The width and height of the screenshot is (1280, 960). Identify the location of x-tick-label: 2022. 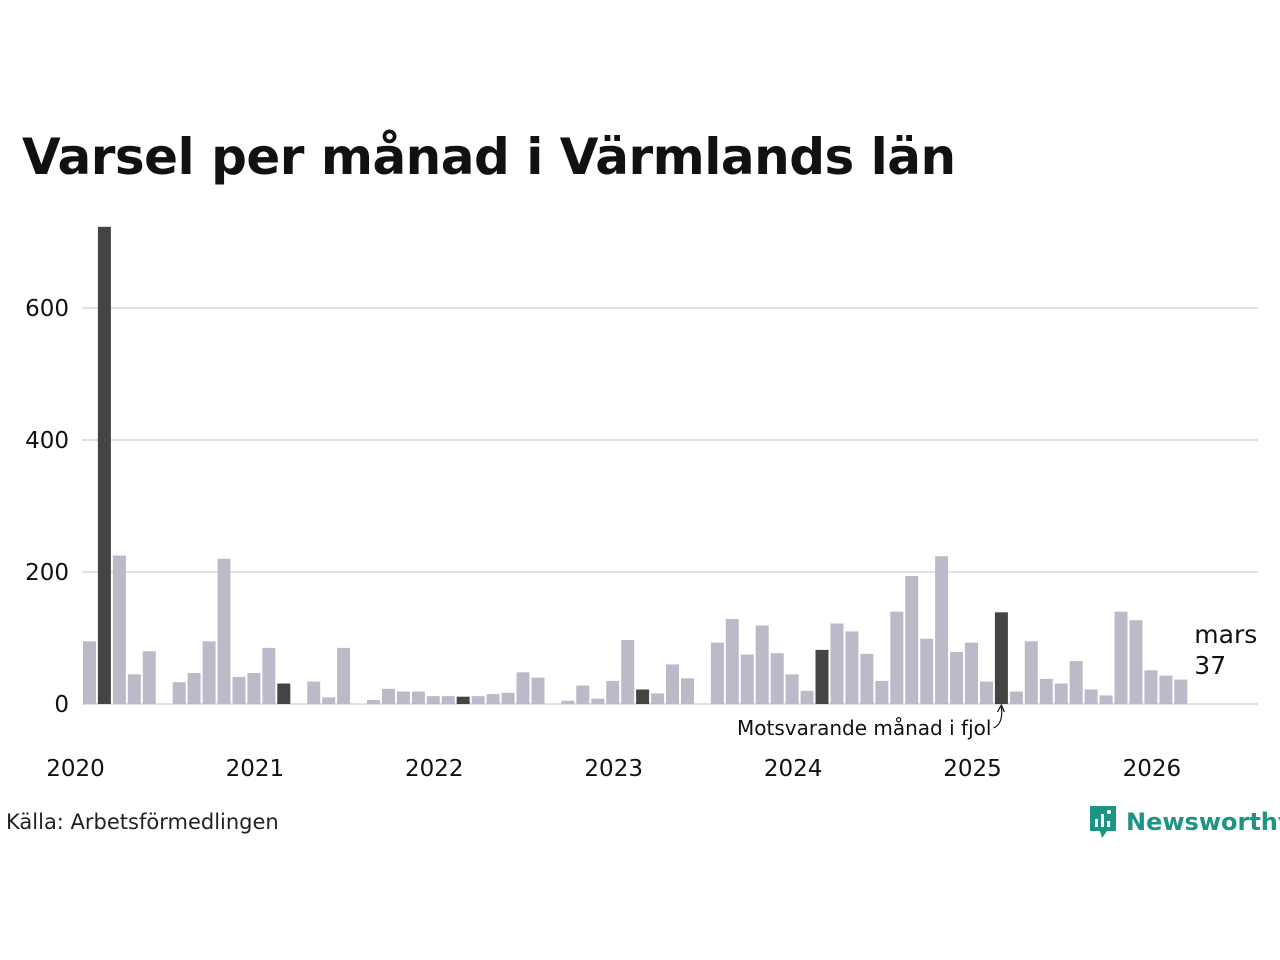
(434, 769).